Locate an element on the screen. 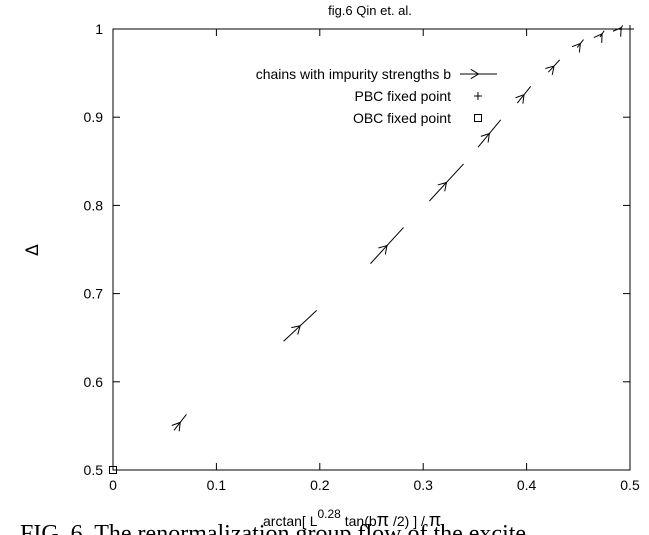 This screenshot has width=649, height=535. x-tick-label: 0.5 is located at coordinates (630, 485).